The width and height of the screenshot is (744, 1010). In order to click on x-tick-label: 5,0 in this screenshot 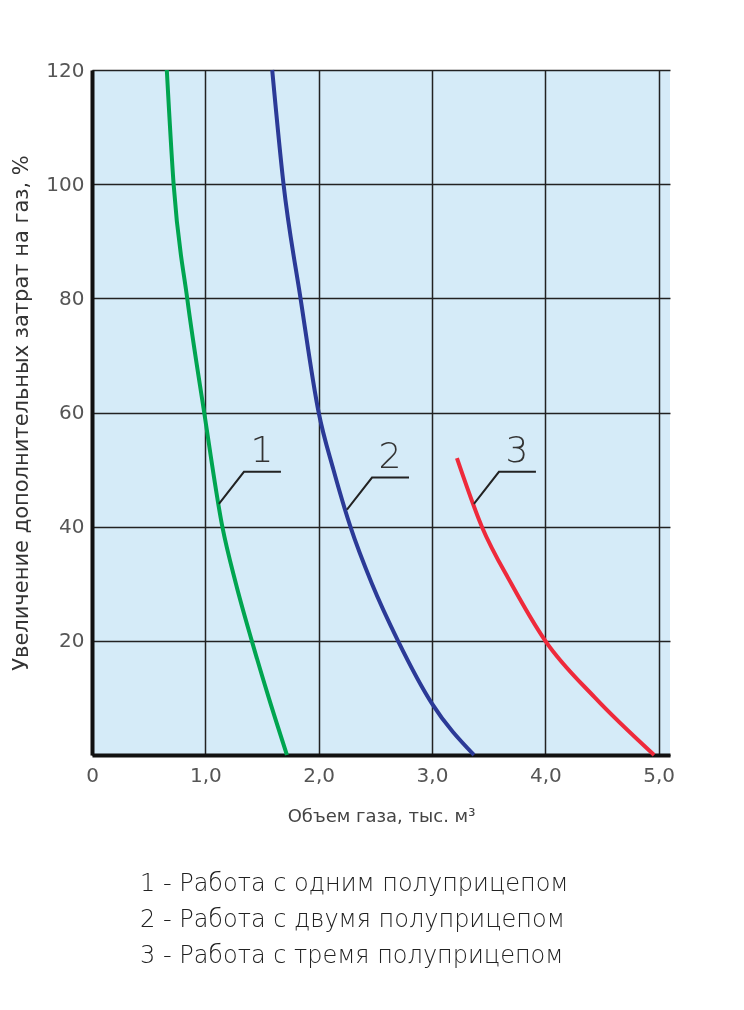, I will do `click(659, 774)`.